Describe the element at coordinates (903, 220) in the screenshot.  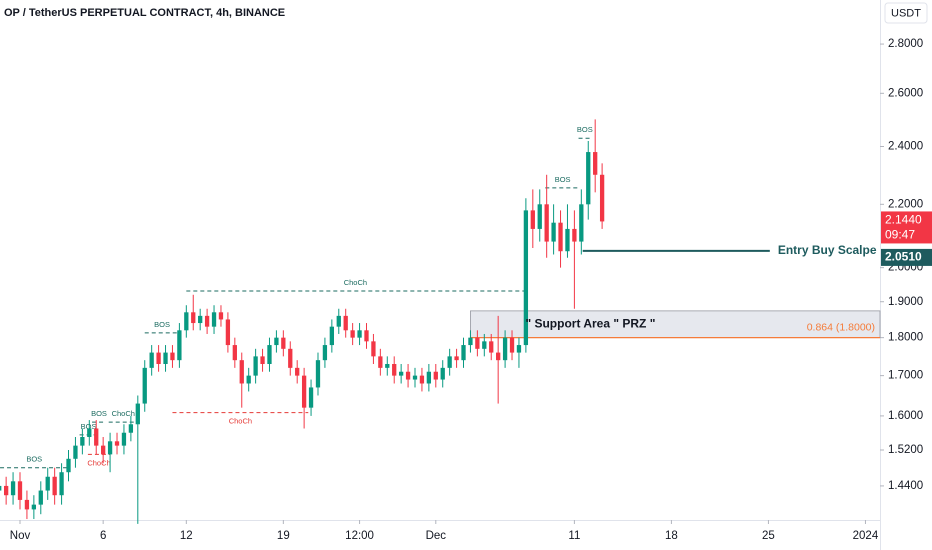
I see `last-price-label: 2.1440` at that location.